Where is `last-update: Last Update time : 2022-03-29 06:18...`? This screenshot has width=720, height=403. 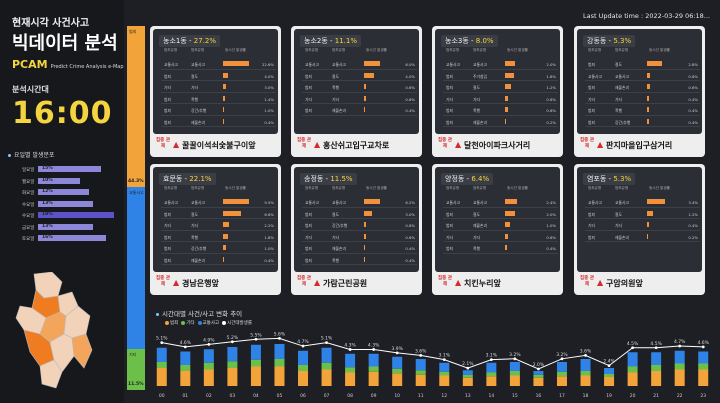 last-update: Last Update time : 2022-03-29 06:18... is located at coordinates (646, 16).